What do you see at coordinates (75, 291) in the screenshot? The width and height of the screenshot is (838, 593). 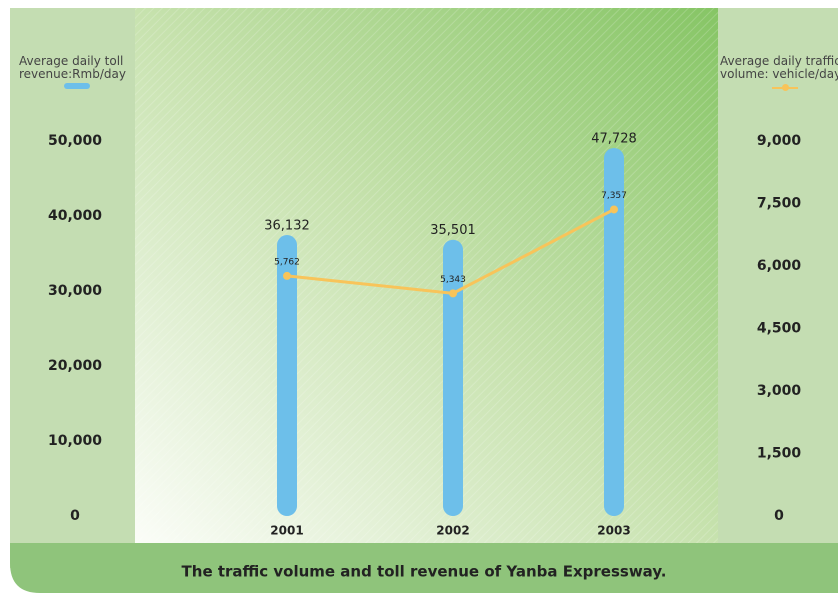 I see `y-tick-label: 30,000` at bounding box center [75, 291].